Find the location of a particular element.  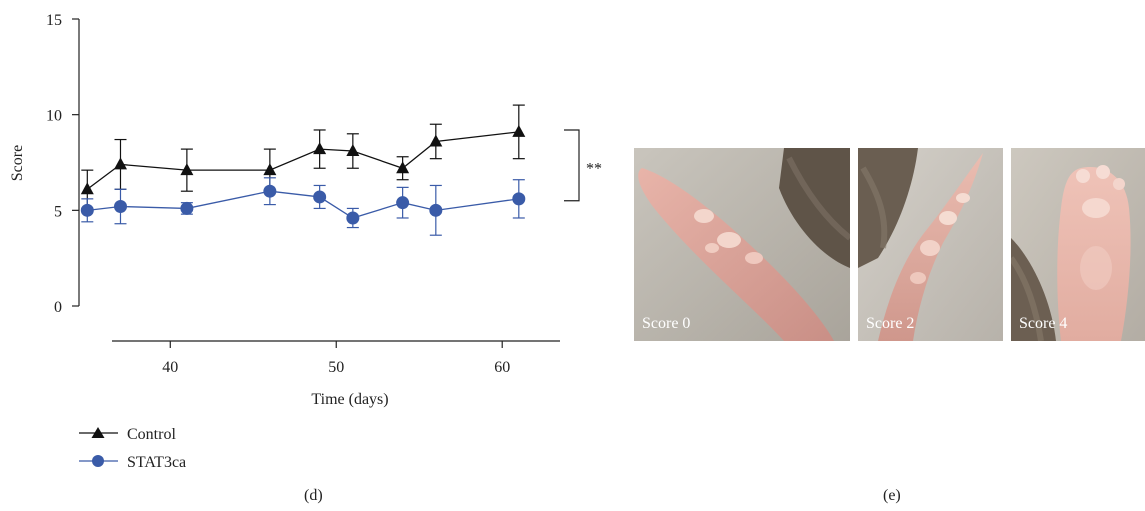

significance-annotation: ** is located at coordinates (594, 168).